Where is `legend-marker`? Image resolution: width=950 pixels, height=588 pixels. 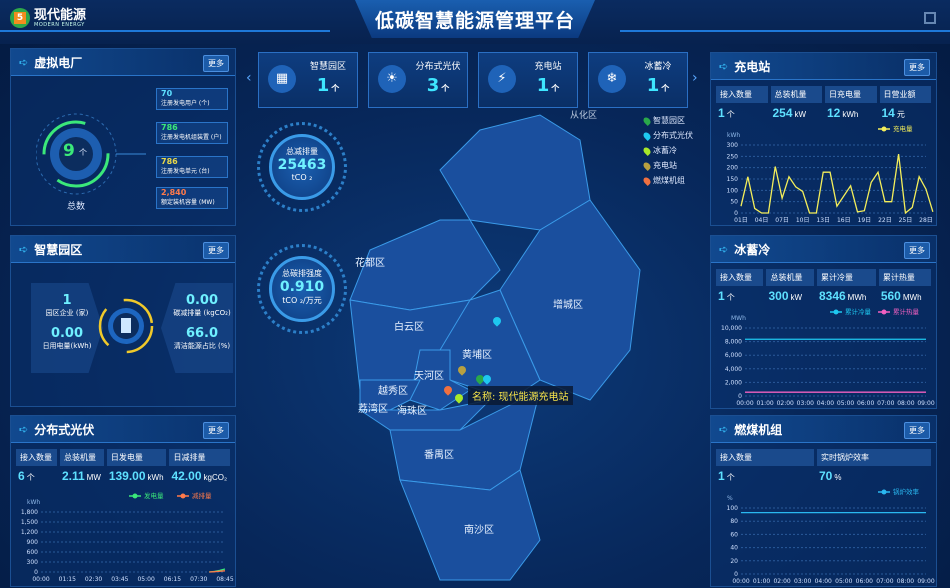
legend-marker is located at coordinates (836, 312).